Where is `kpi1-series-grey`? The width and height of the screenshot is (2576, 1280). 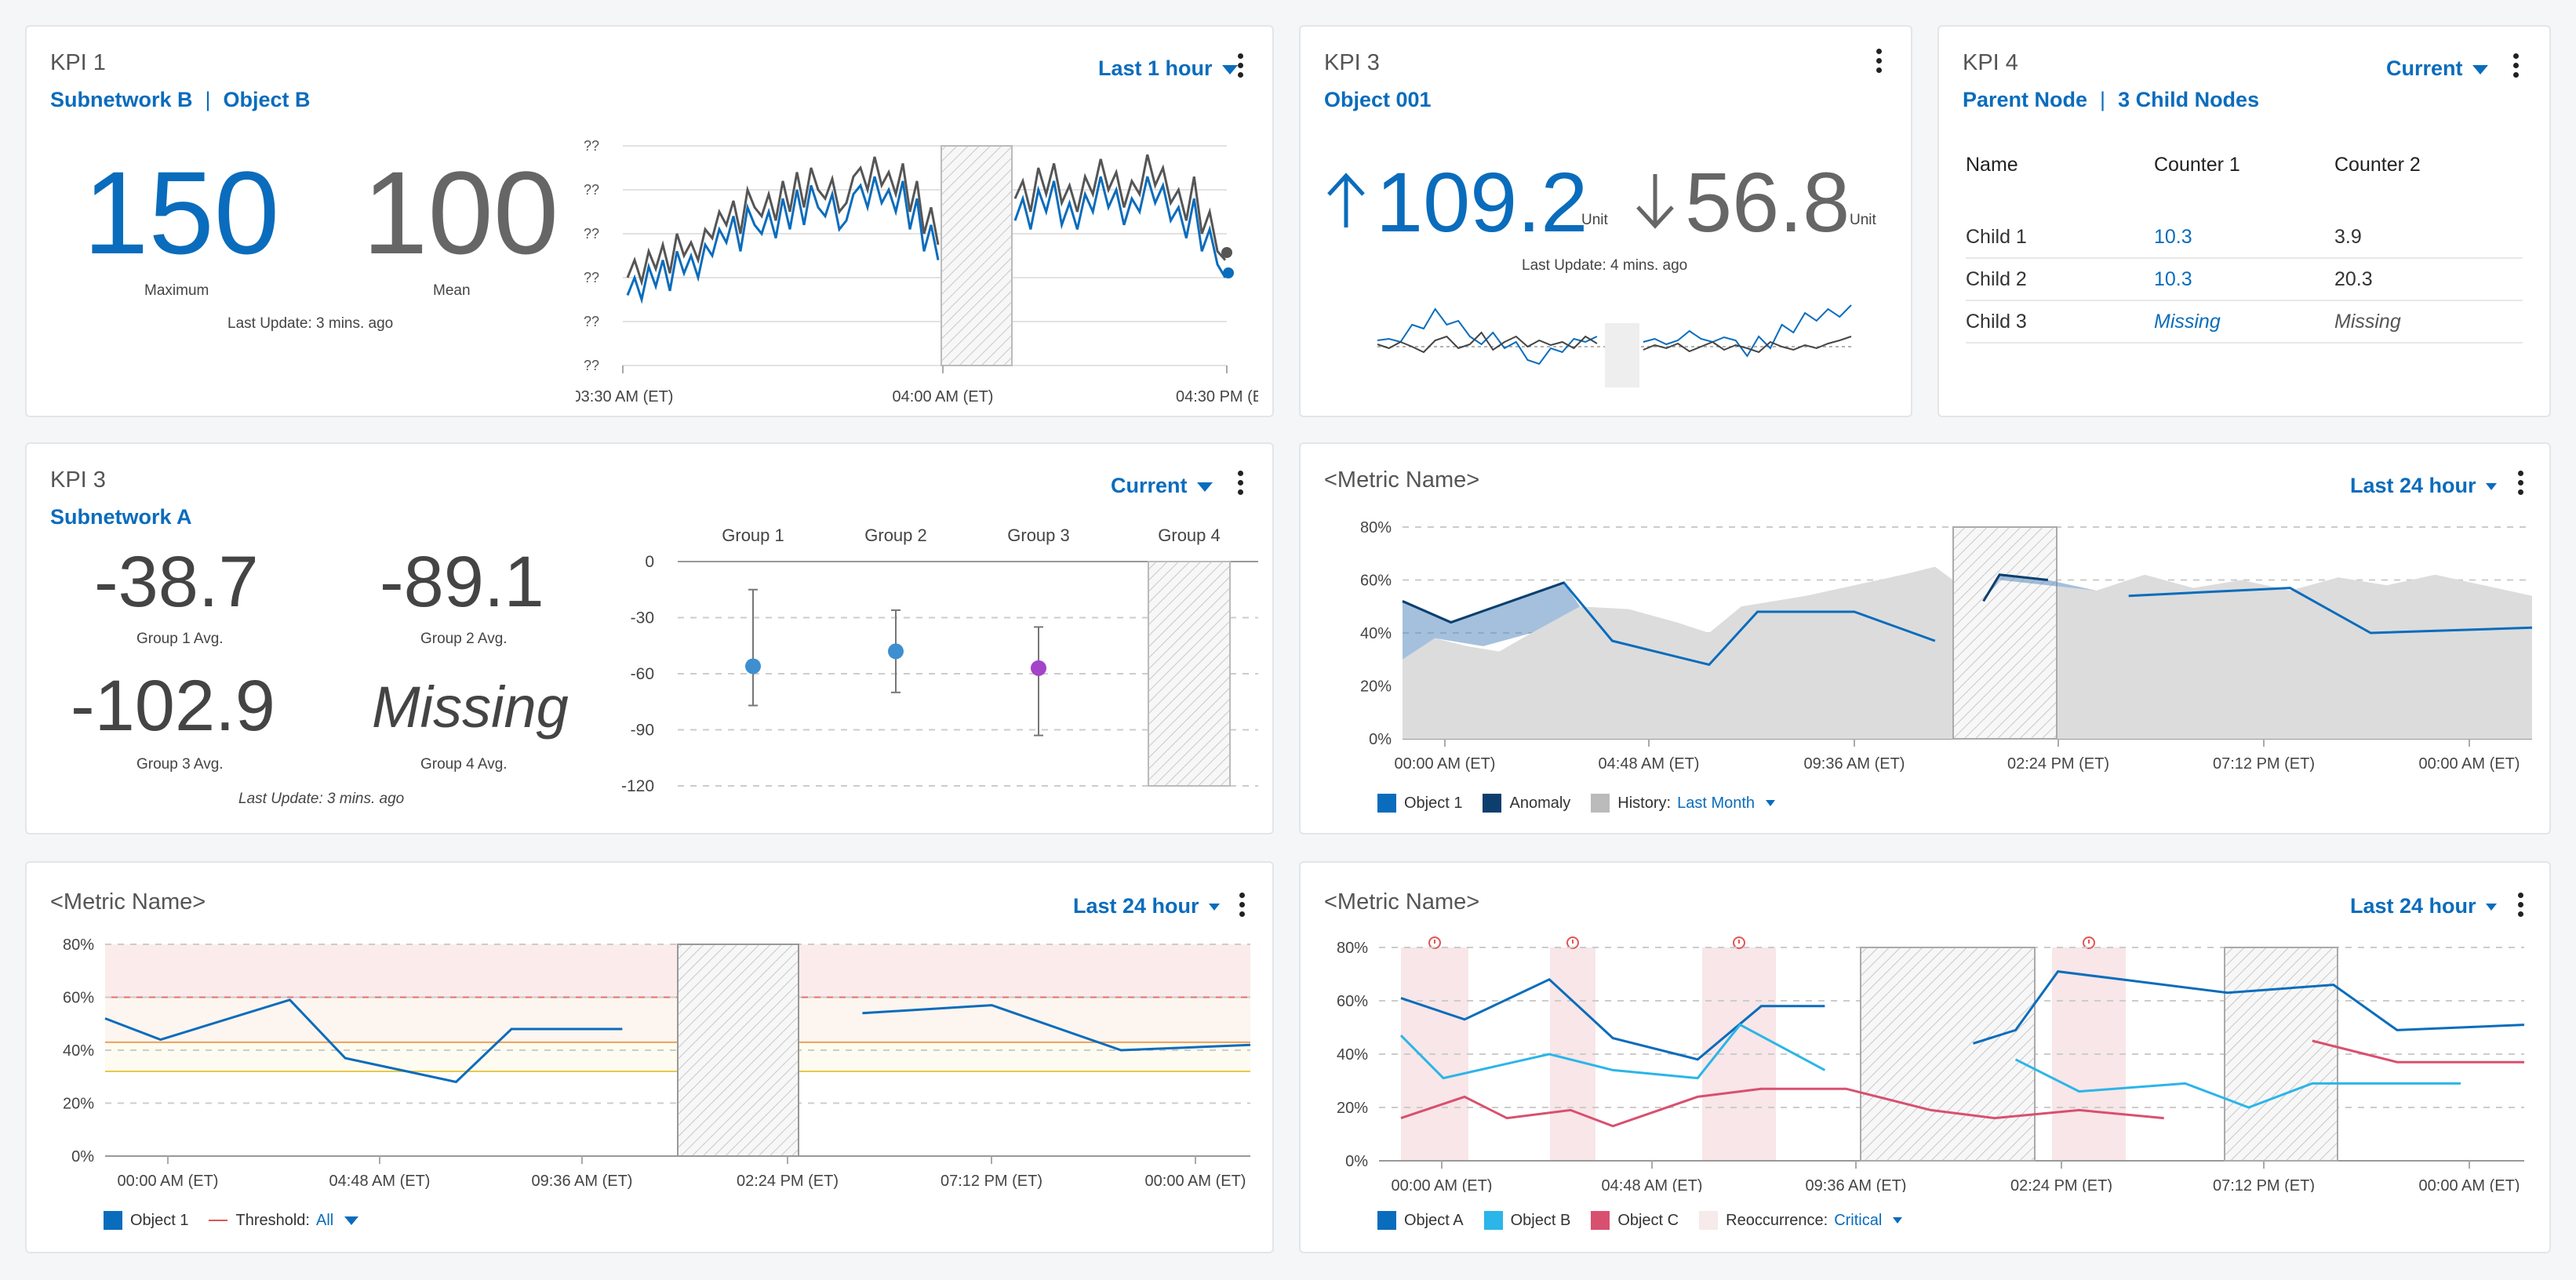
kpi1-series-grey is located at coordinates (783, 221).